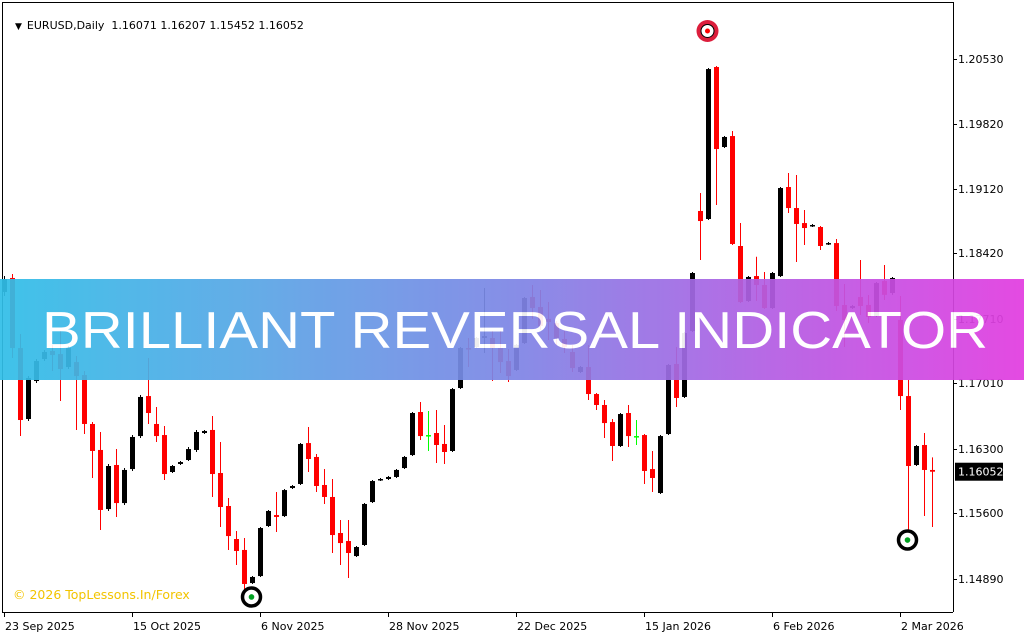 Image resolution: width=1024 pixels, height=640 pixels. I want to click on buy-signal-dot-icon, so click(251, 597).